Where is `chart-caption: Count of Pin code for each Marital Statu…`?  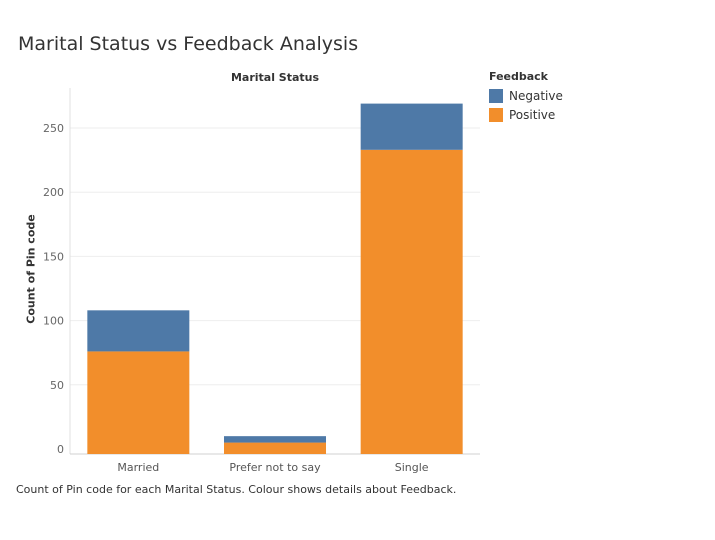
chart-caption: Count of Pin code for each Marital Statu… is located at coordinates (236, 489).